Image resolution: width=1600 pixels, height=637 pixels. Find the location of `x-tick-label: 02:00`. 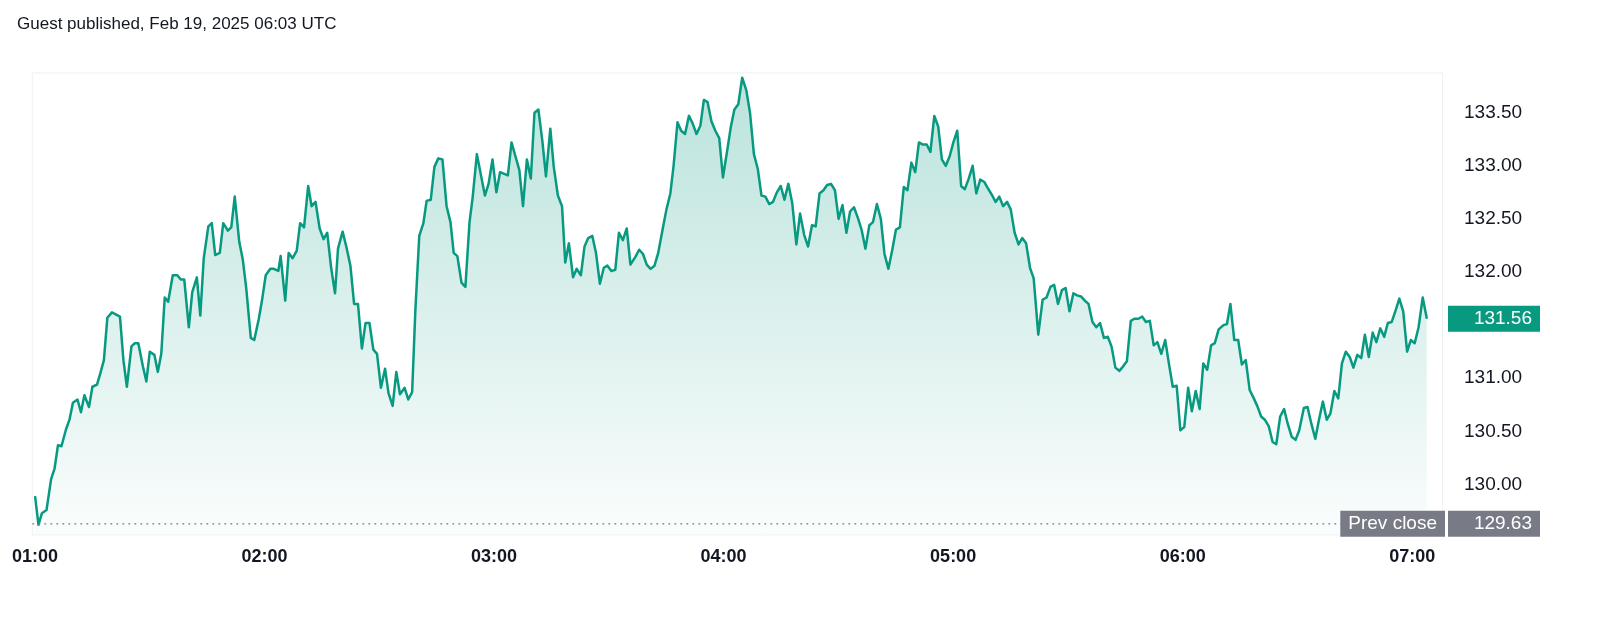

x-tick-label: 02:00 is located at coordinates (264, 556).